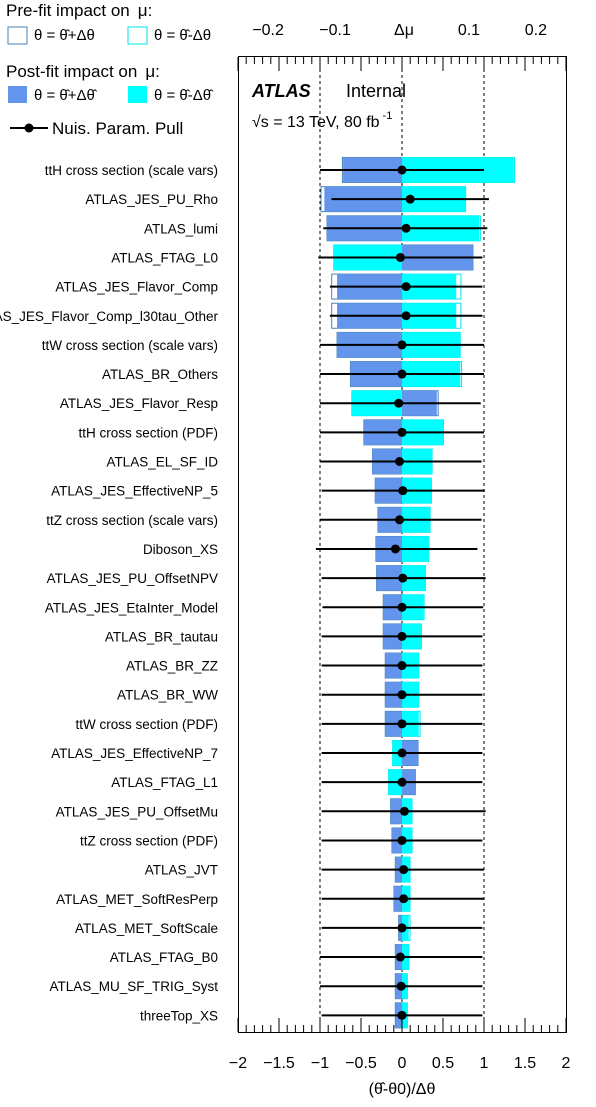  What do you see at coordinates (130, 345) in the screenshot?
I see `nuisance-label: ttW cross section (scale vars)` at bounding box center [130, 345].